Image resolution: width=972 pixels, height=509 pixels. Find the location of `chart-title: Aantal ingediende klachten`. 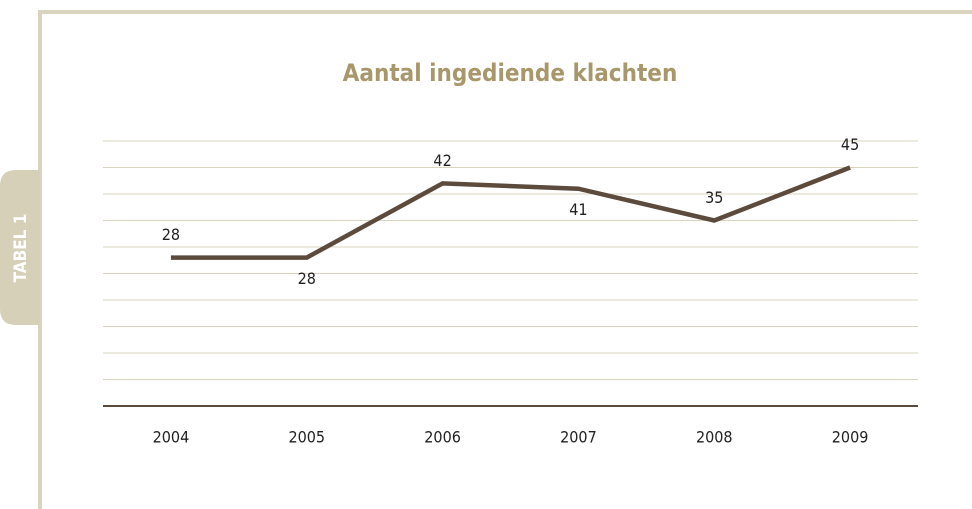

chart-title: Aantal ingediende klachten is located at coordinates (510, 73).